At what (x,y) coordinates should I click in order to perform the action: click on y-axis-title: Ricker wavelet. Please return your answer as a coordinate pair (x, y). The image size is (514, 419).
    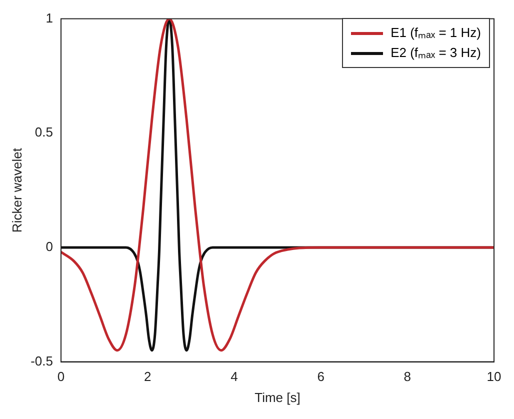
    Looking at the image, I should click on (16, 190).